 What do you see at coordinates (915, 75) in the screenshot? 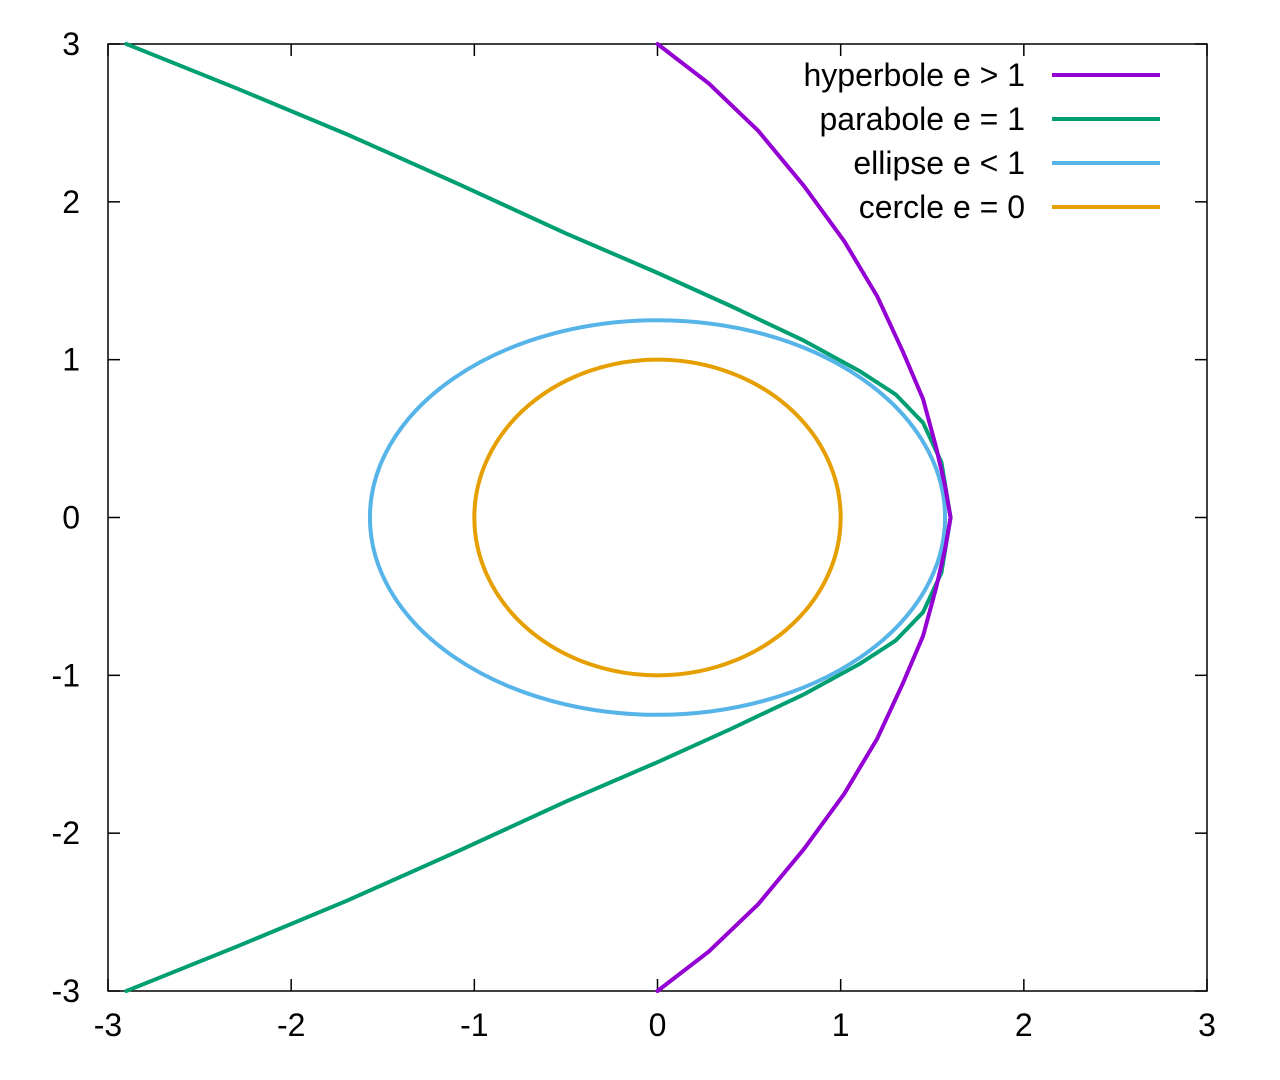
I see `legend-label: hyperbole e > 1` at bounding box center [915, 75].